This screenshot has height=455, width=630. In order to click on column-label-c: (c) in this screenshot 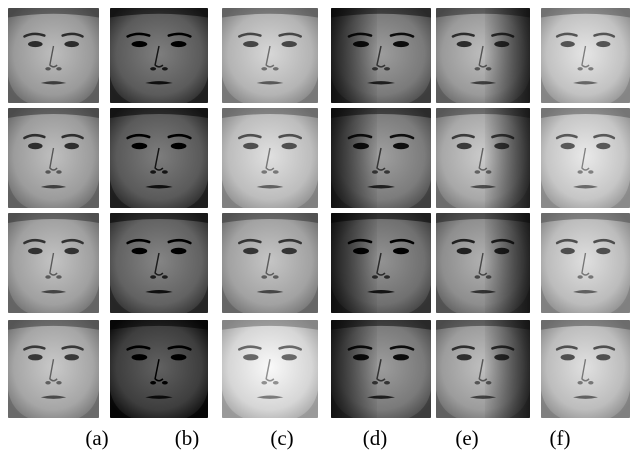, I will do `click(282, 438)`.